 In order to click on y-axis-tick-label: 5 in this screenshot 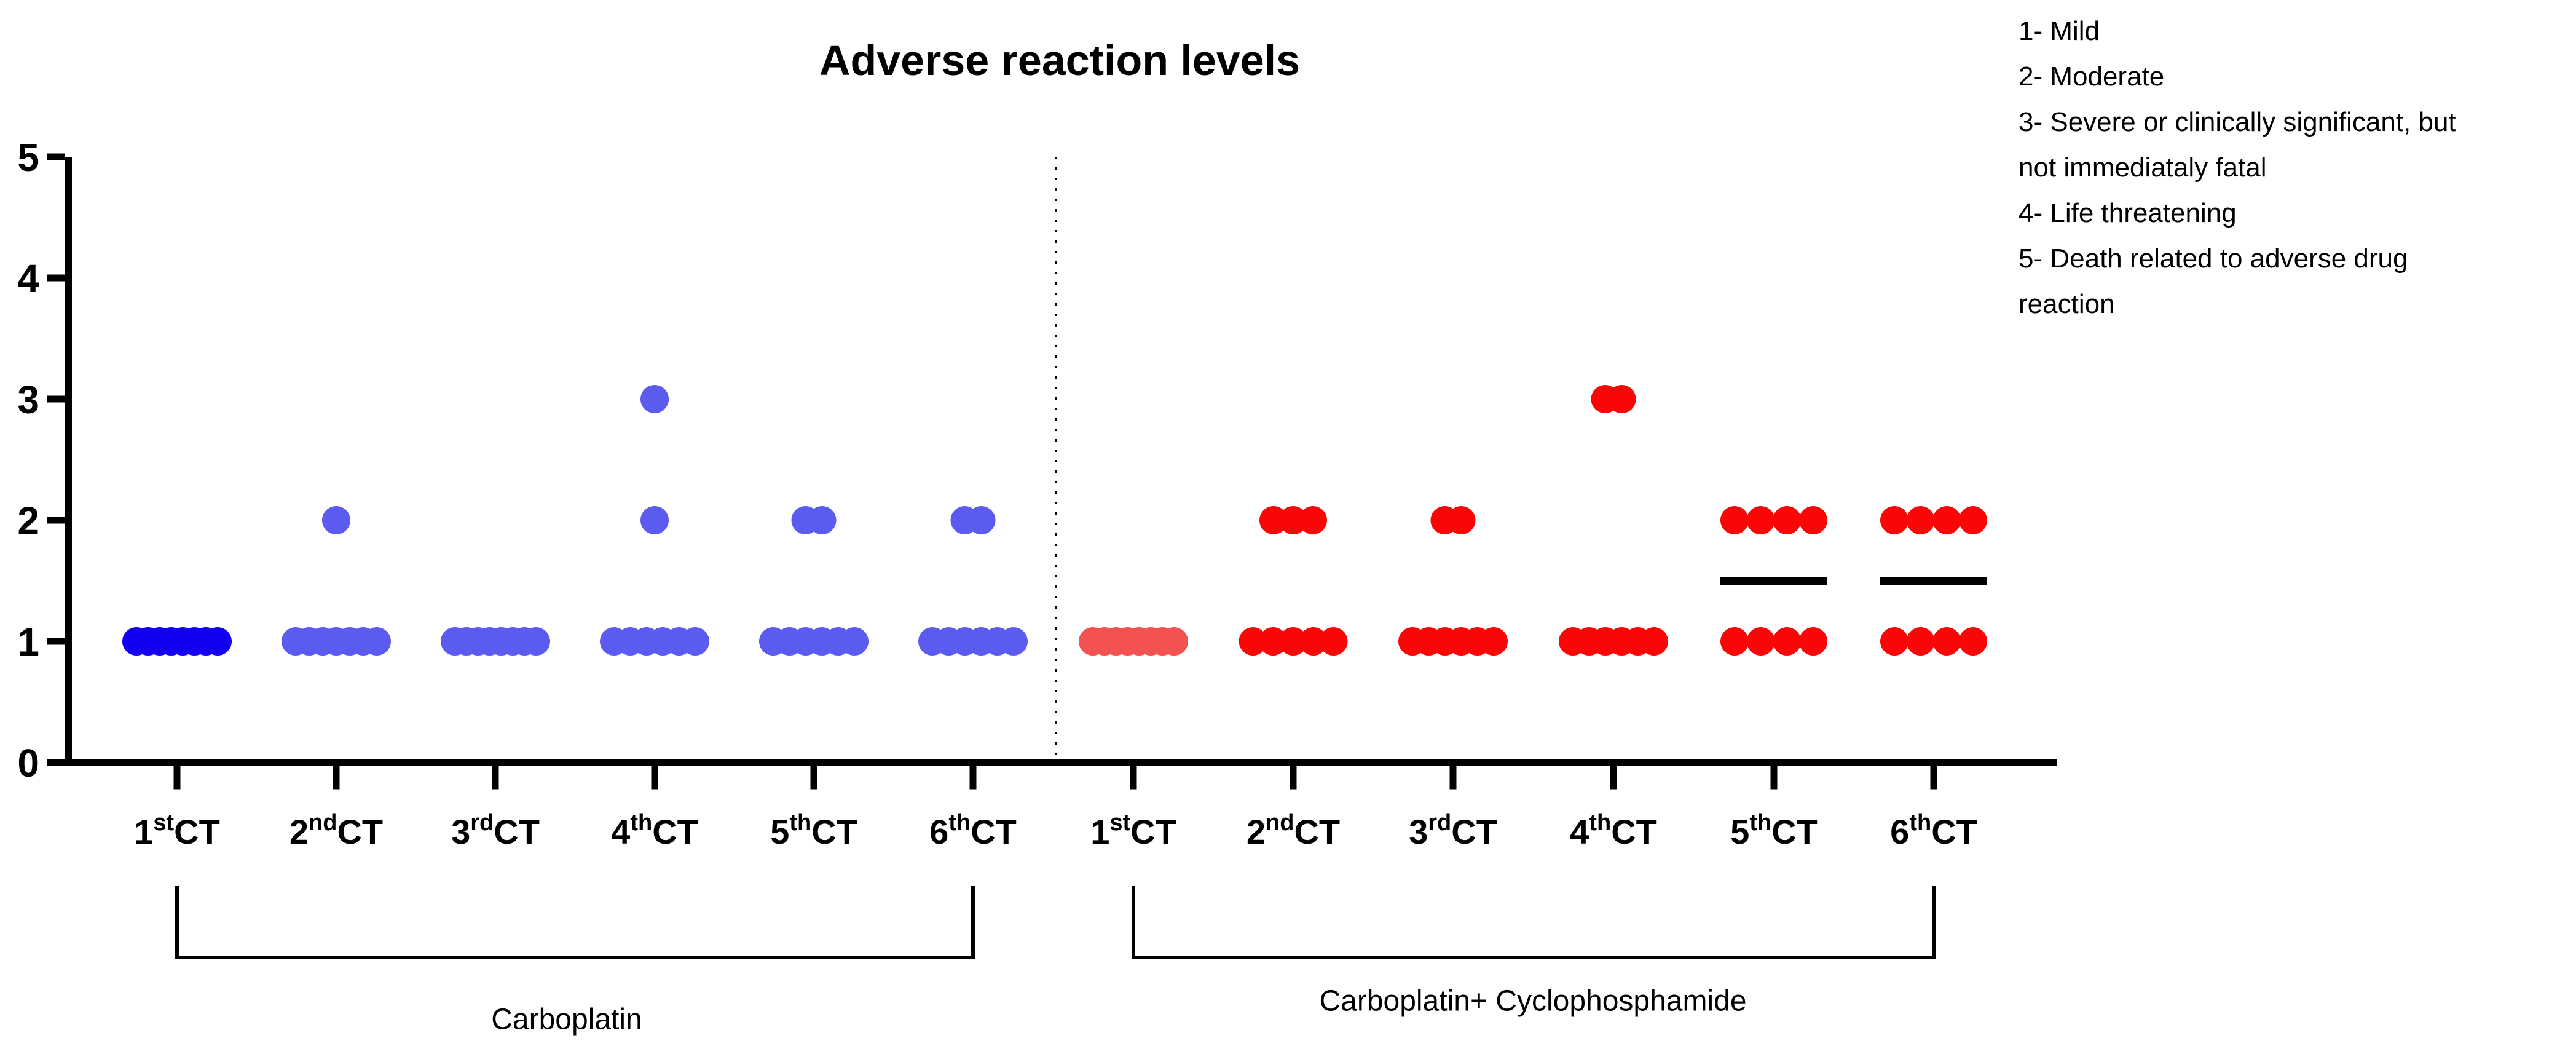, I will do `click(28, 157)`.